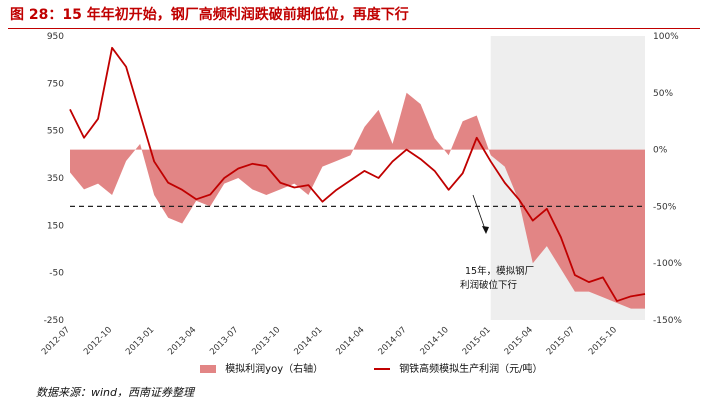  I want to click on right-tick-label: -50%, so click(665, 207).